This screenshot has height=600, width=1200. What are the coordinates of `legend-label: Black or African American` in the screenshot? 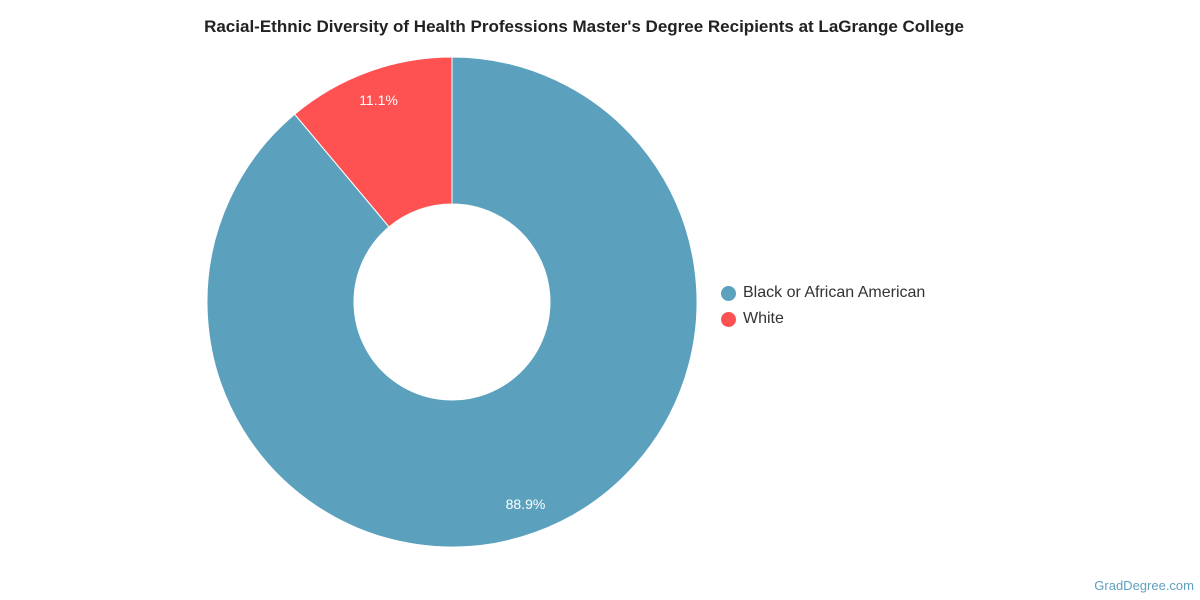 It's located at (834, 292).